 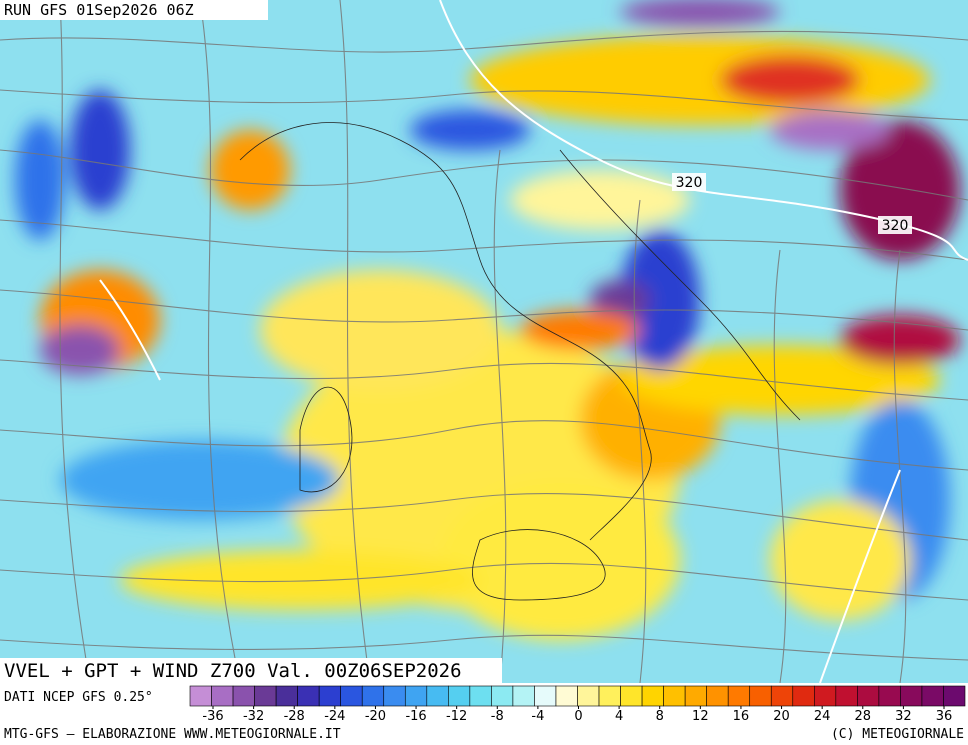 What do you see at coordinates (537, 716) in the screenshot?
I see `colorbar-tick-label: -4` at bounding box center [537, 716].